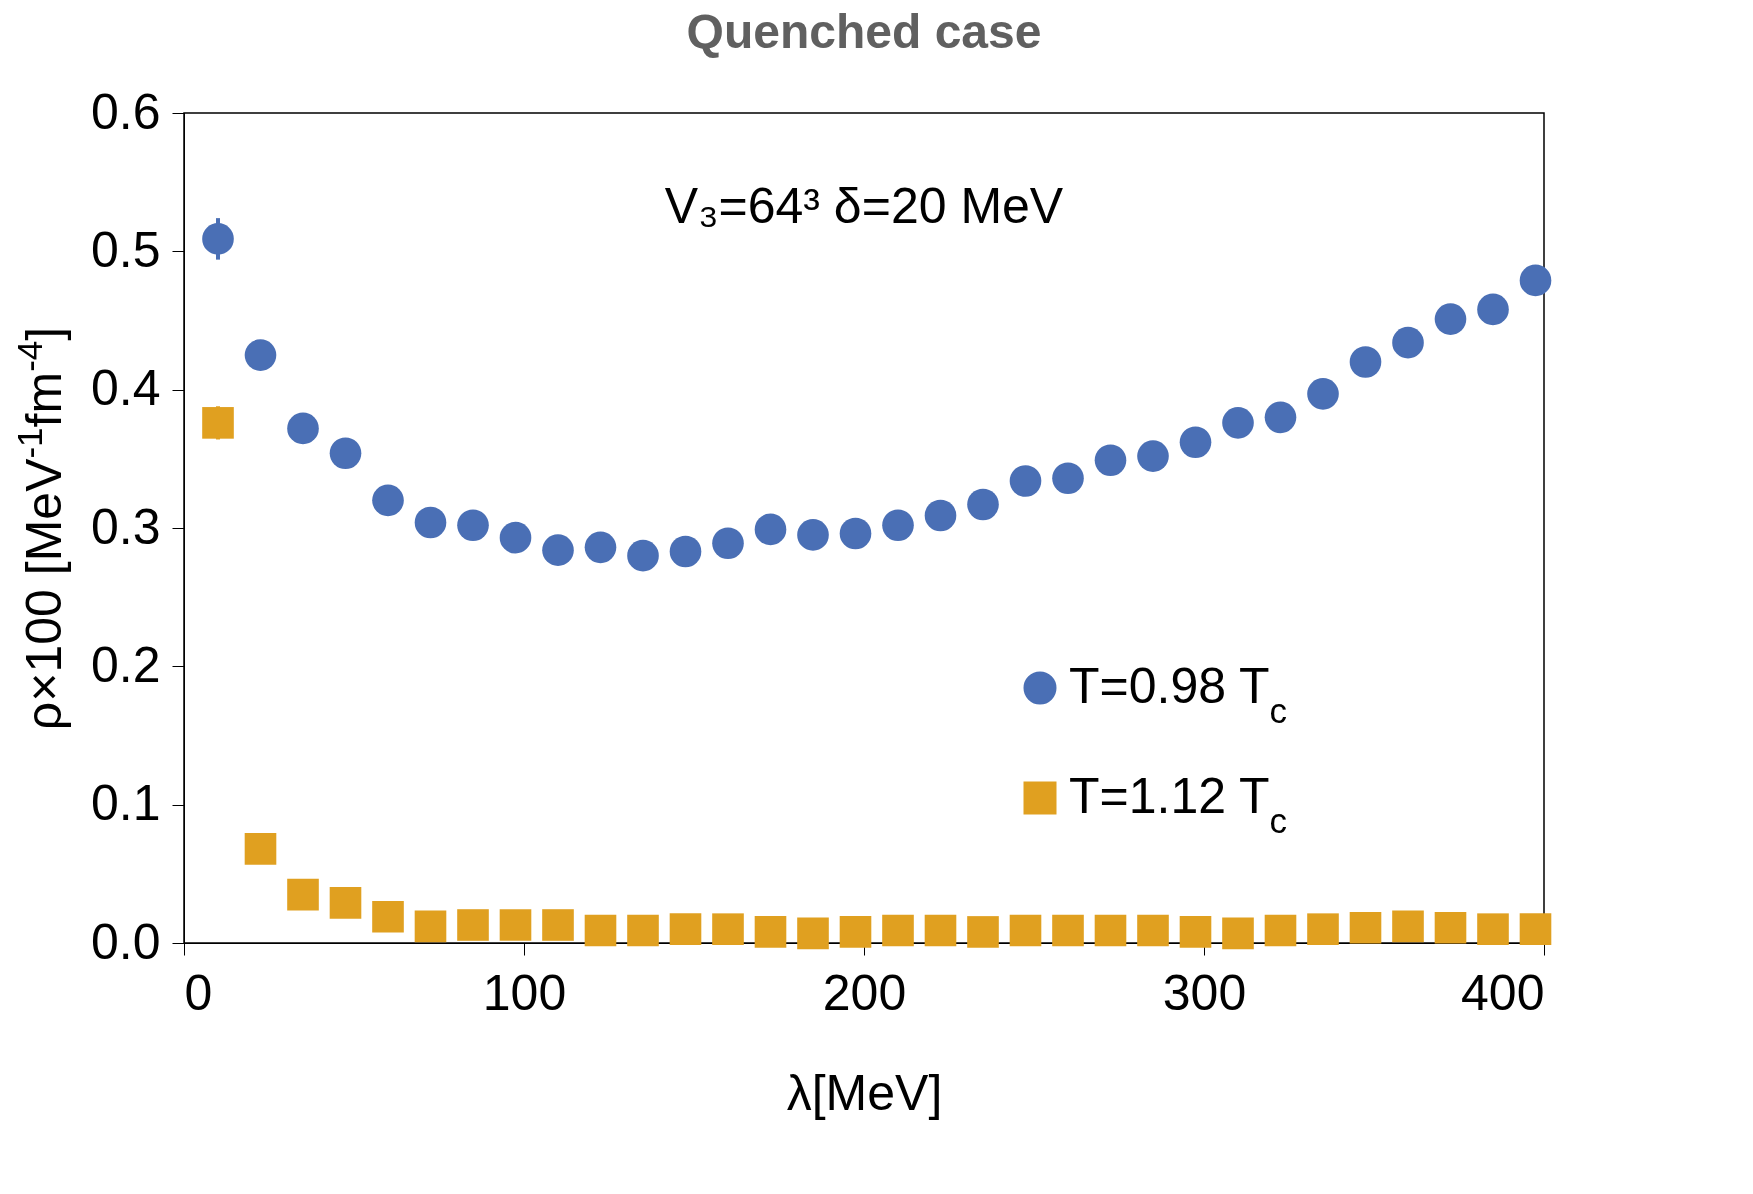 The image size is (1753, 1194). What do you see at coordinates (125, 526) in the screenshot?
I see `y-tick-label: 0.3` at bounding box center [125, 526].